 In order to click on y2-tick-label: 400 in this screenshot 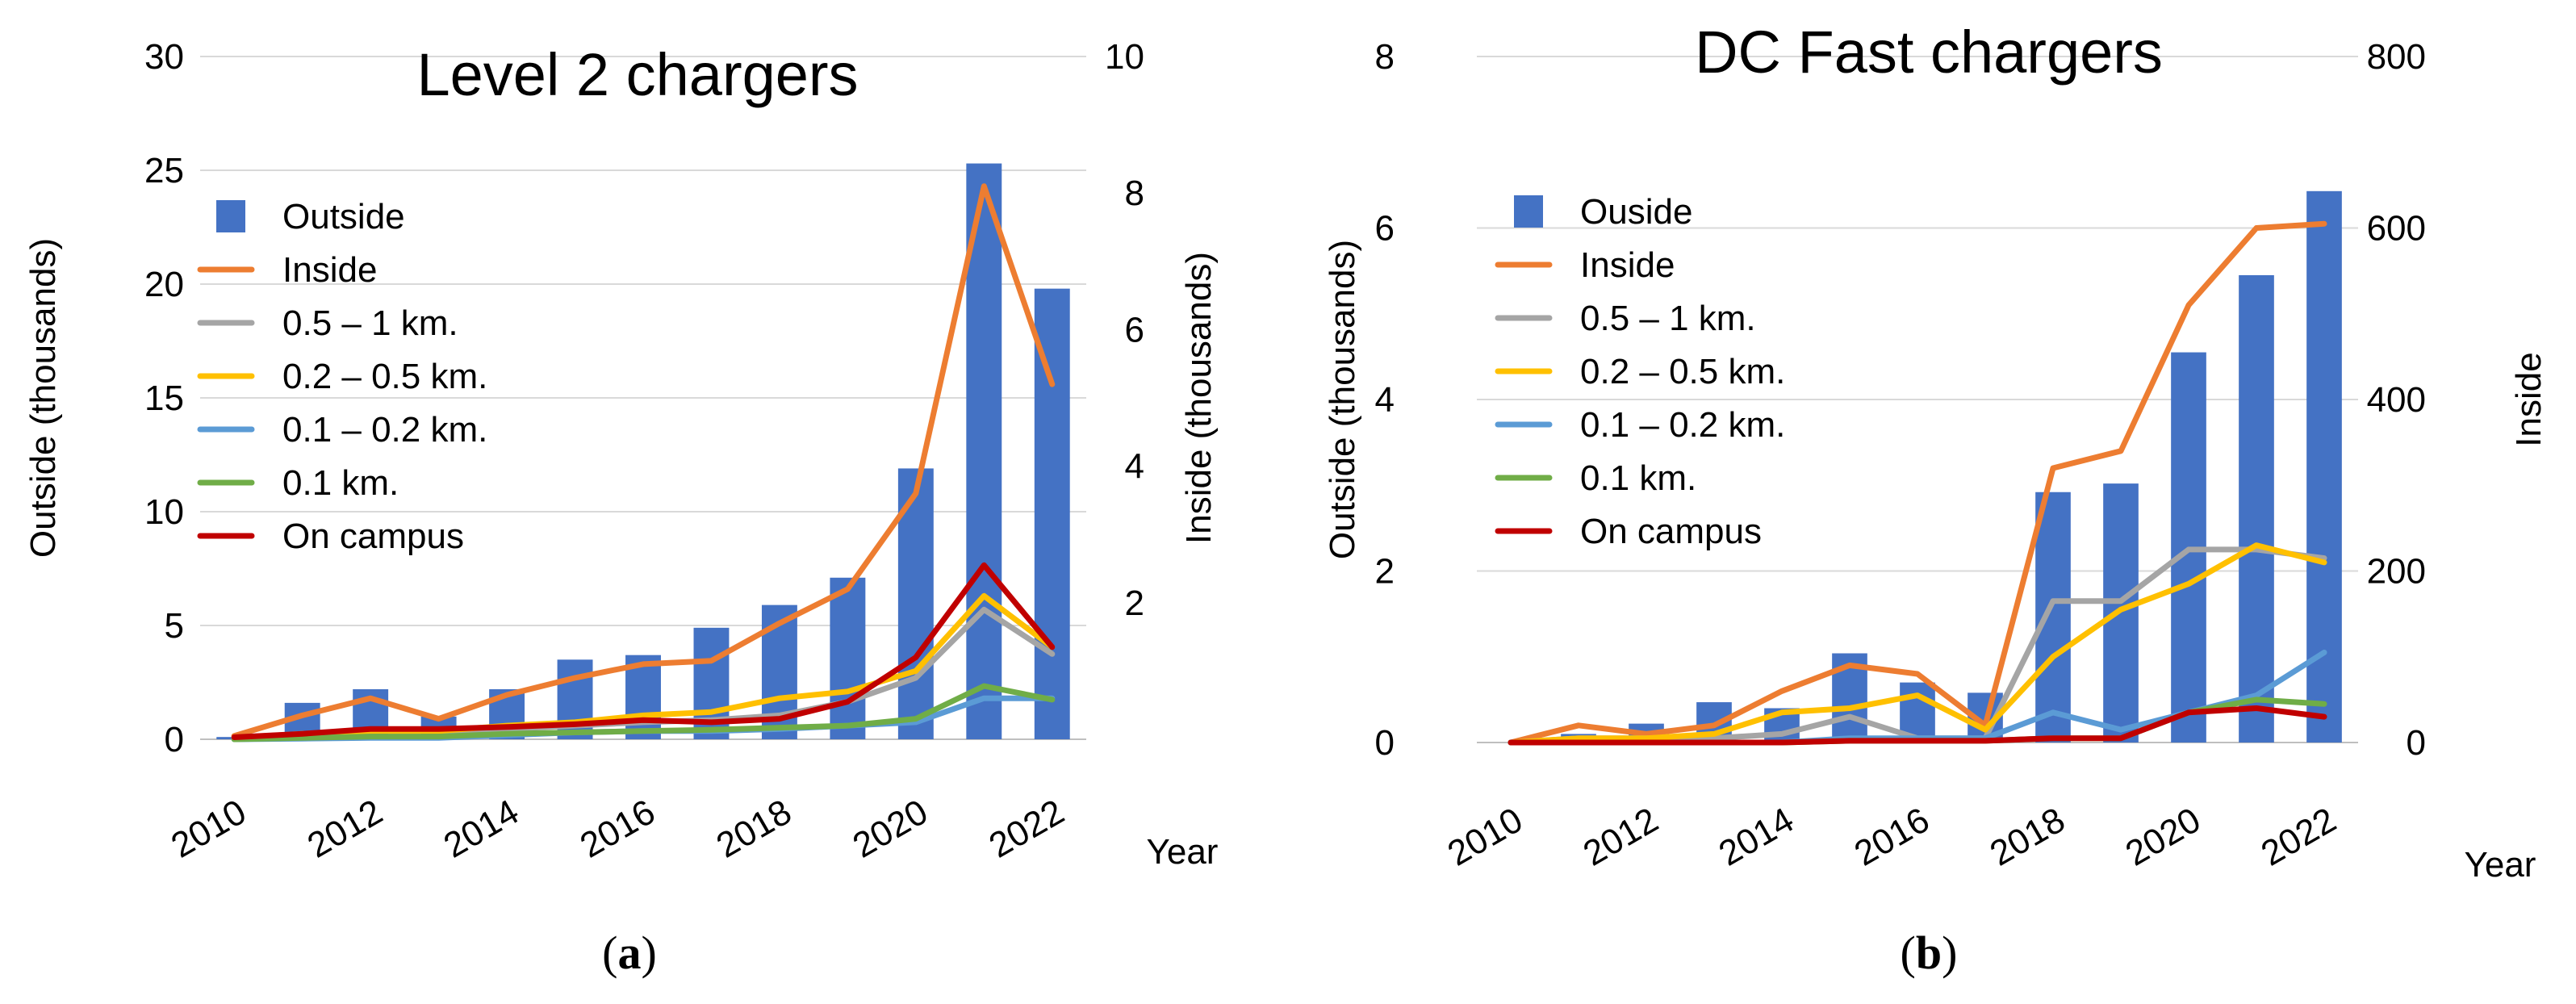, I will do `click(2396, 400)`.